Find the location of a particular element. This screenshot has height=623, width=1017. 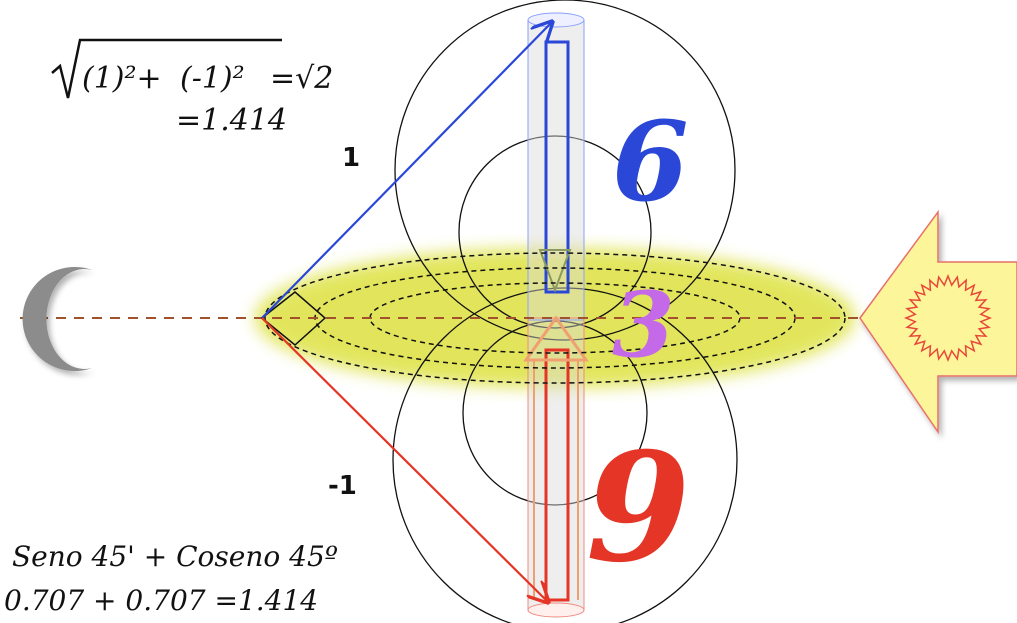

blue-bar is located at coordinates (557, 167).